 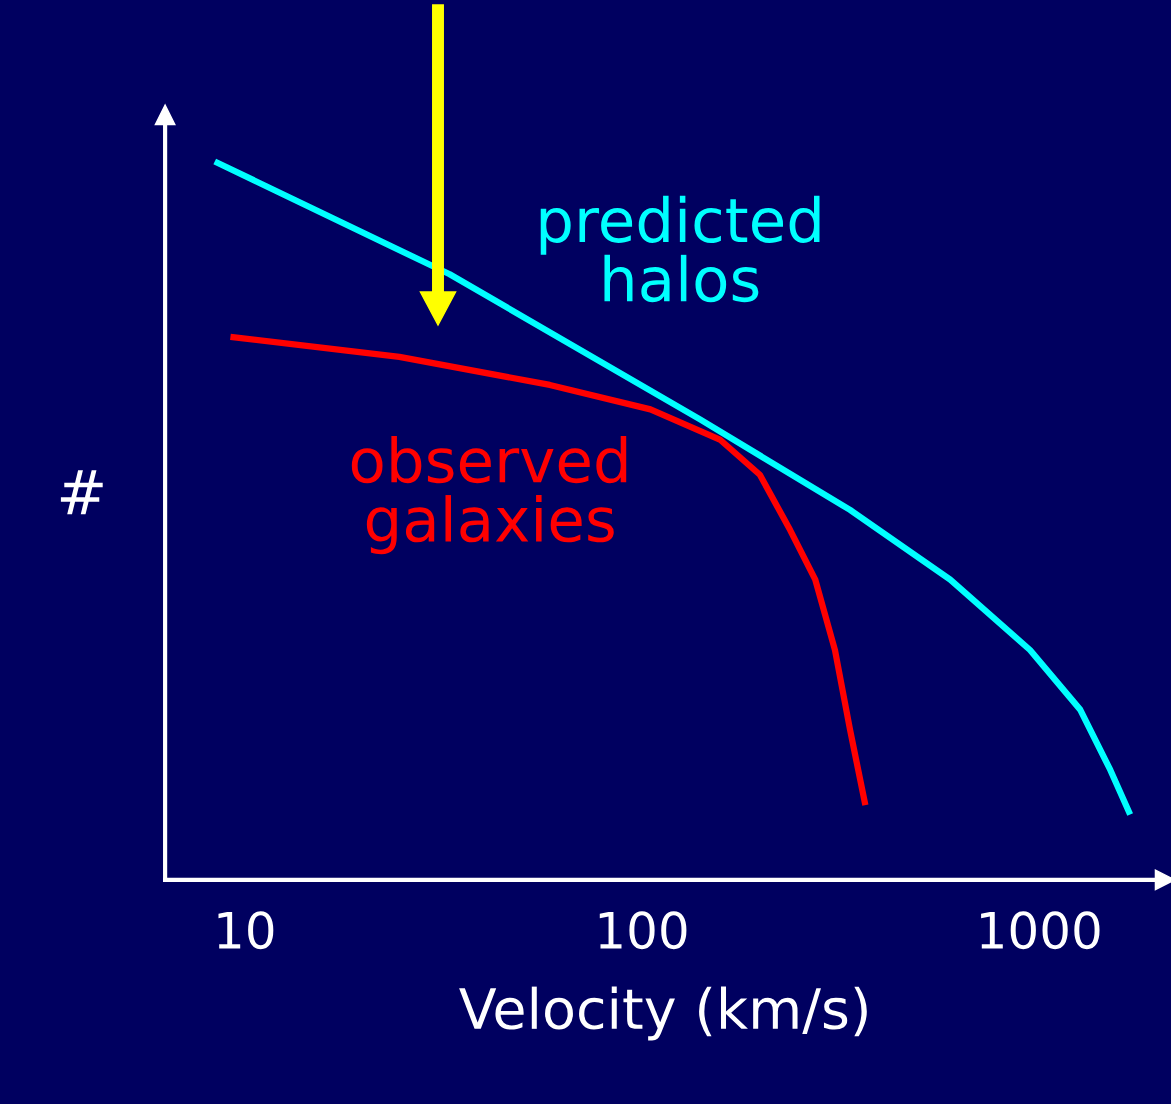 What do you see at coordinates (81, 492) in the screenshot?
I see `y-axis-title: #` at bounding box center [81, 492].